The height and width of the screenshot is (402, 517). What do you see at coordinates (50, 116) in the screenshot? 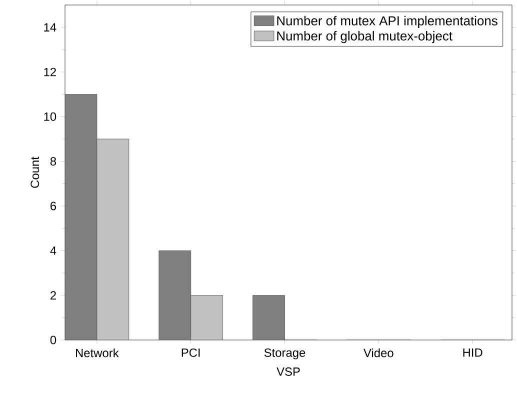
I see `y-tick-label: 10` at bounding box center [50, 116].